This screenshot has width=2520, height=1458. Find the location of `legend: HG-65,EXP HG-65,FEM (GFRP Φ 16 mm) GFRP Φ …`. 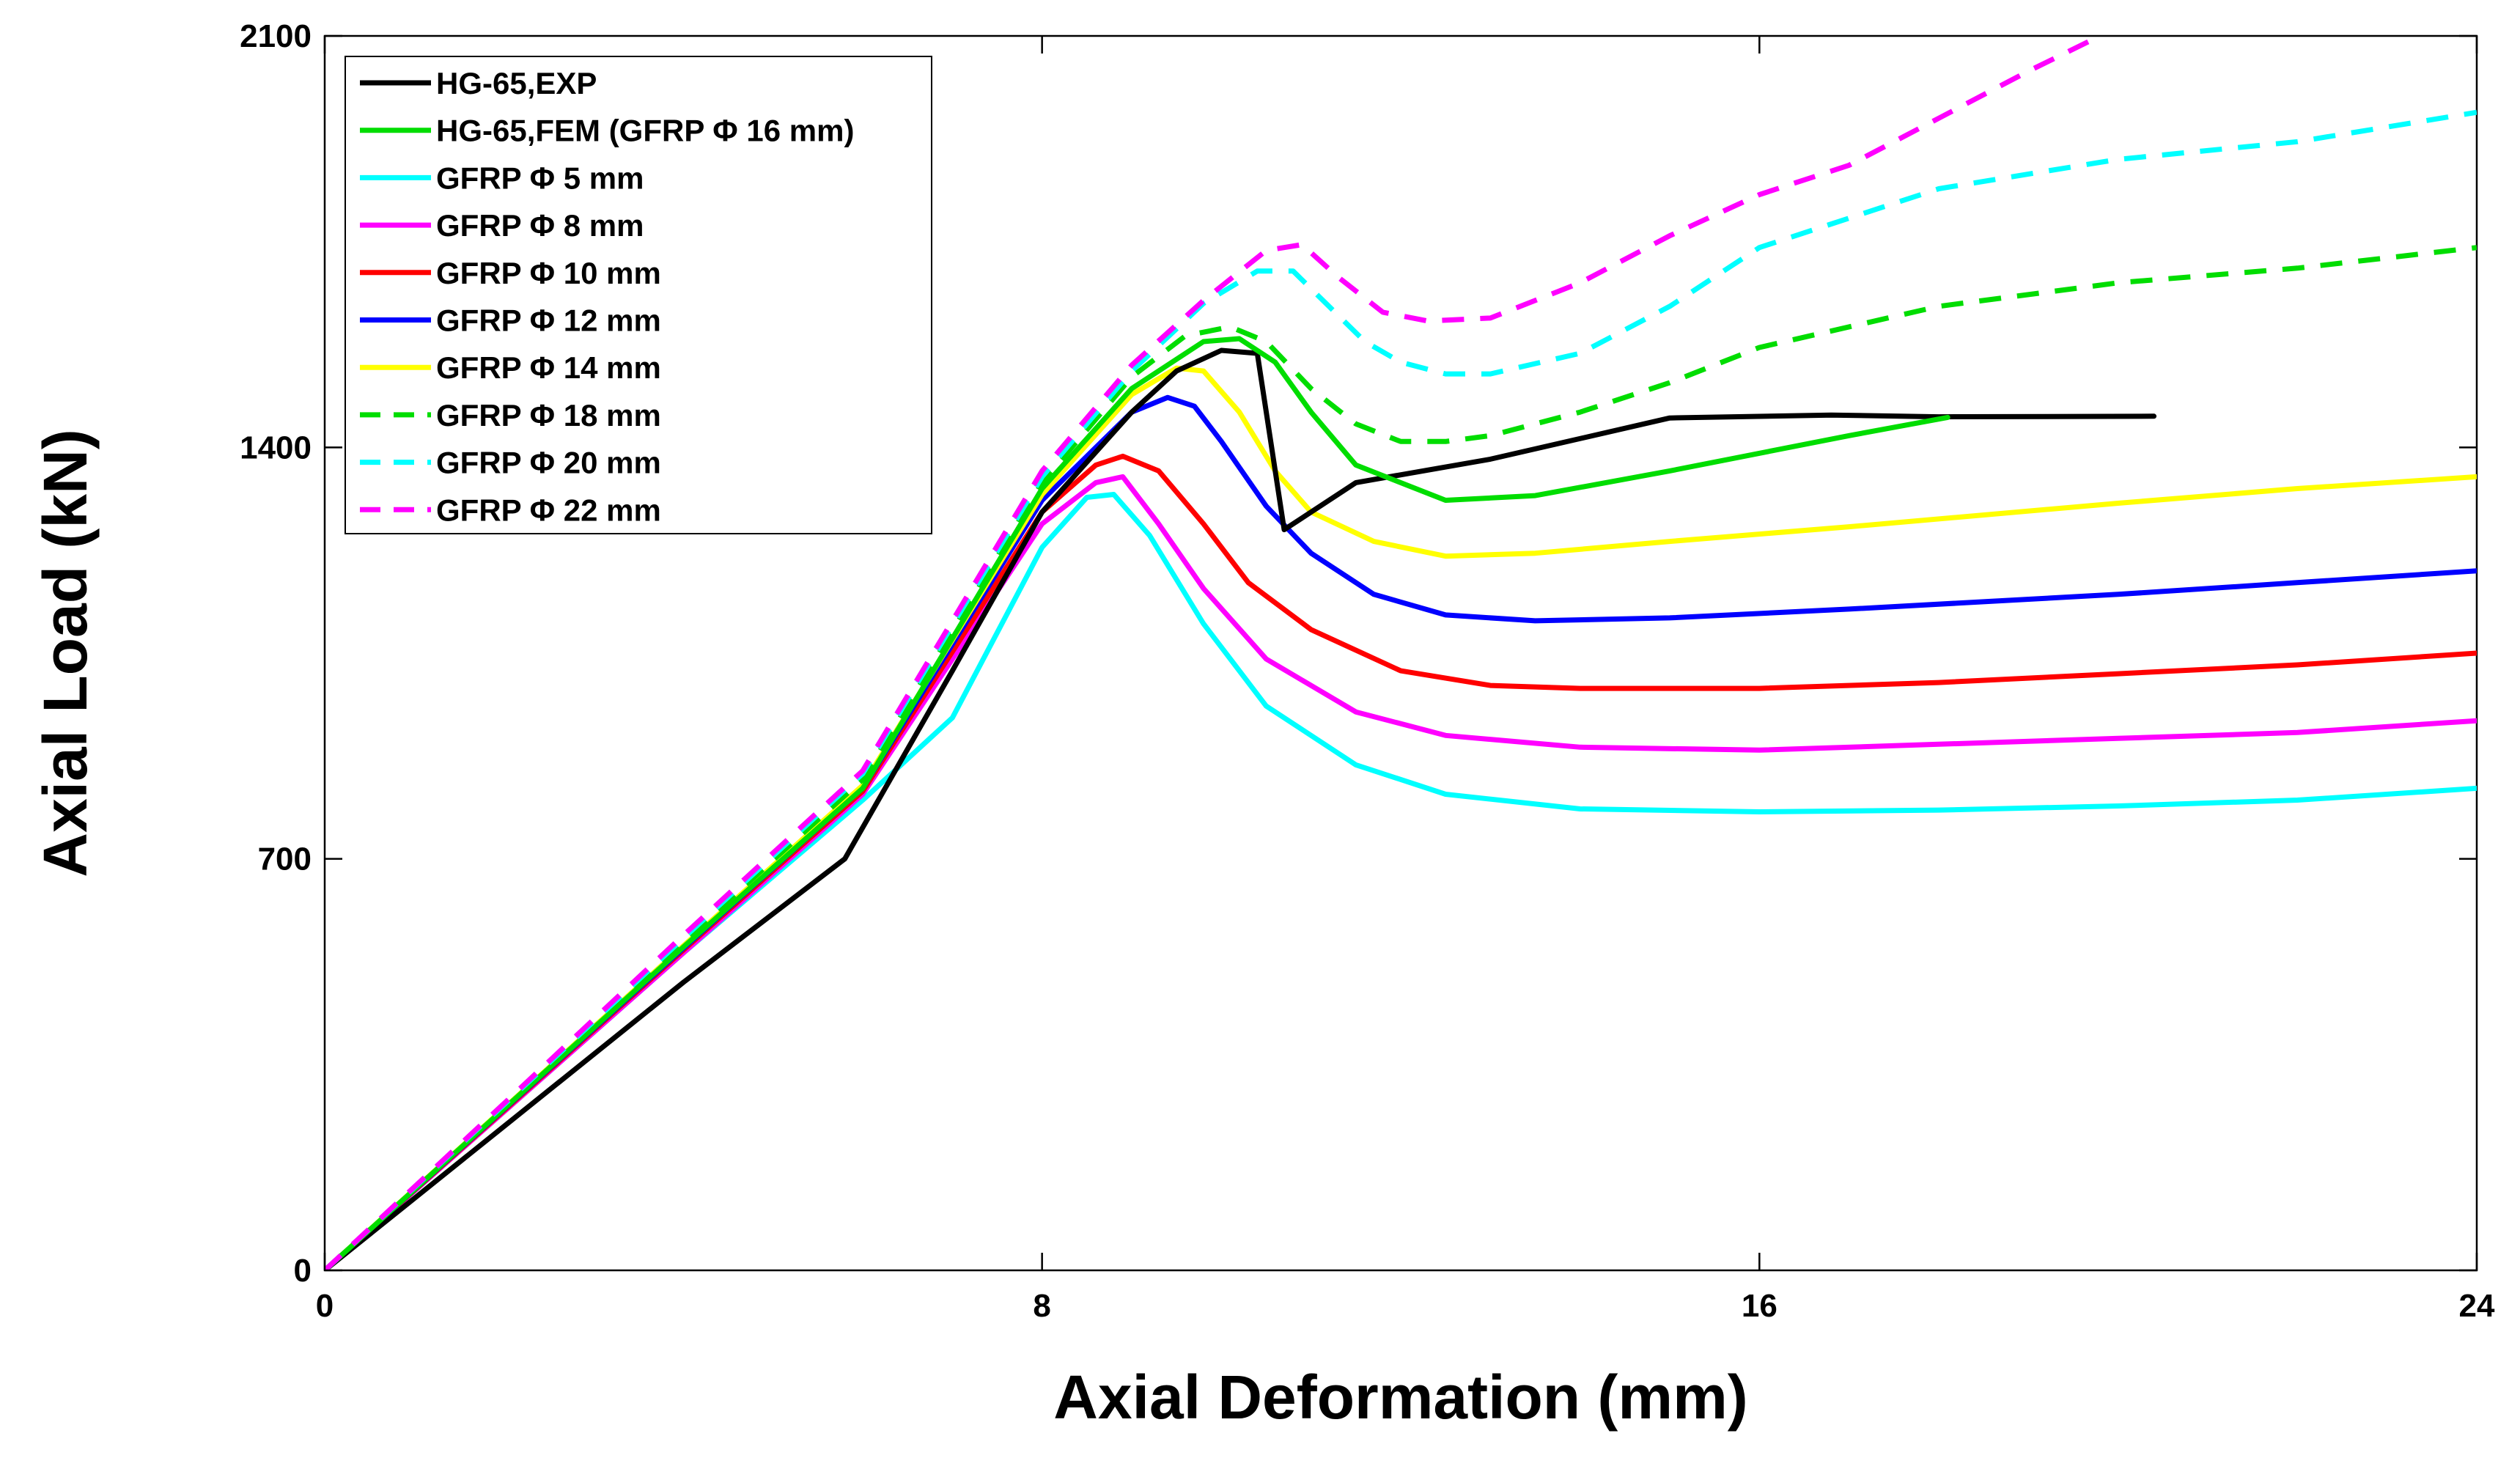

legend: HG-65,EXP HG-65,FEM (GFRP Φ 16 mm) GFRP Φ … is located at coordinates (638, 295).